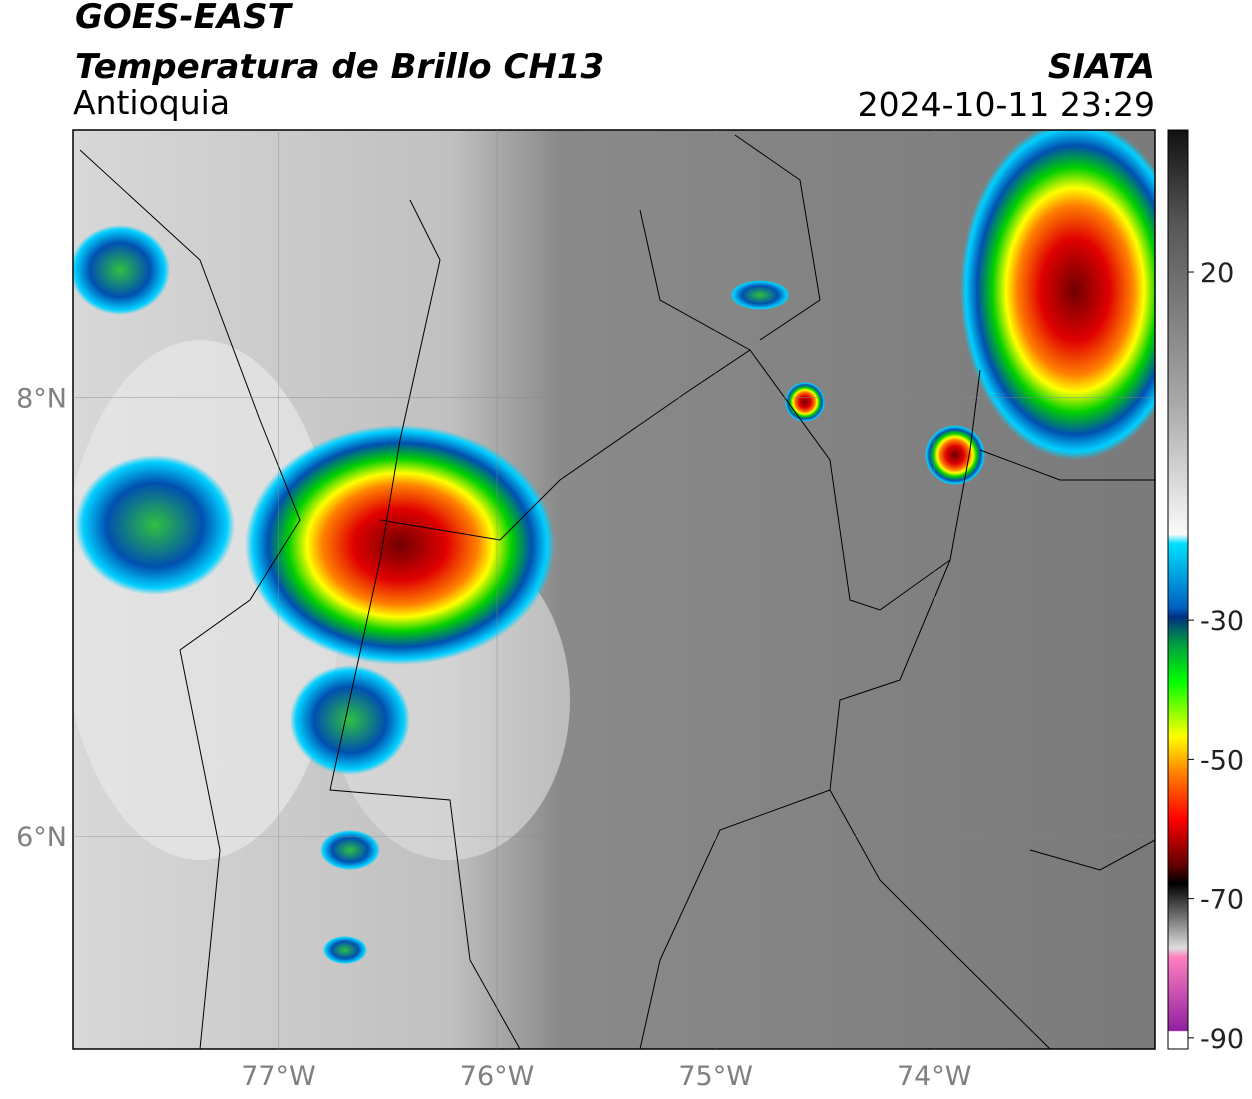 The width and height of the screenshot is (1252, 1099). What do you see at coordinates (1101, 67) in the screenshot?
I see `agency: SIATA` at bounding box center [1101, 67].